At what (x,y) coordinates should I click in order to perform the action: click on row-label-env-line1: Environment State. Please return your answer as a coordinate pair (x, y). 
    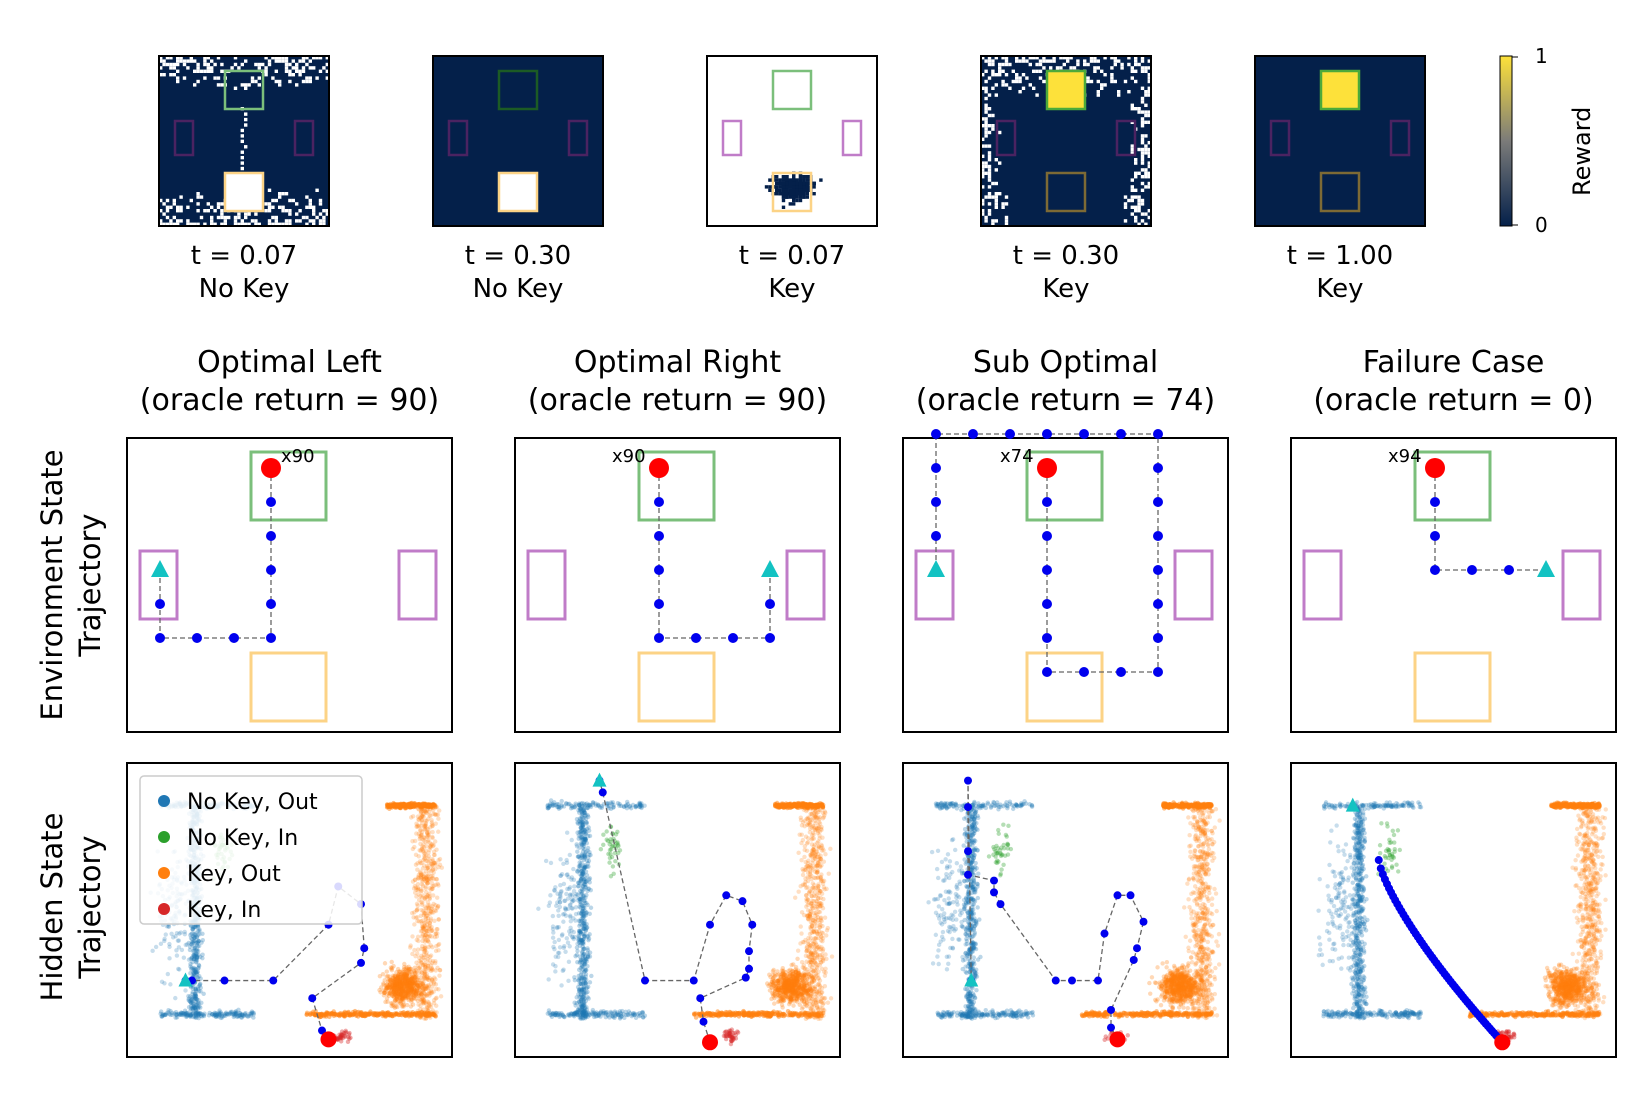
    Looking at the image, I should click on (52, 584).